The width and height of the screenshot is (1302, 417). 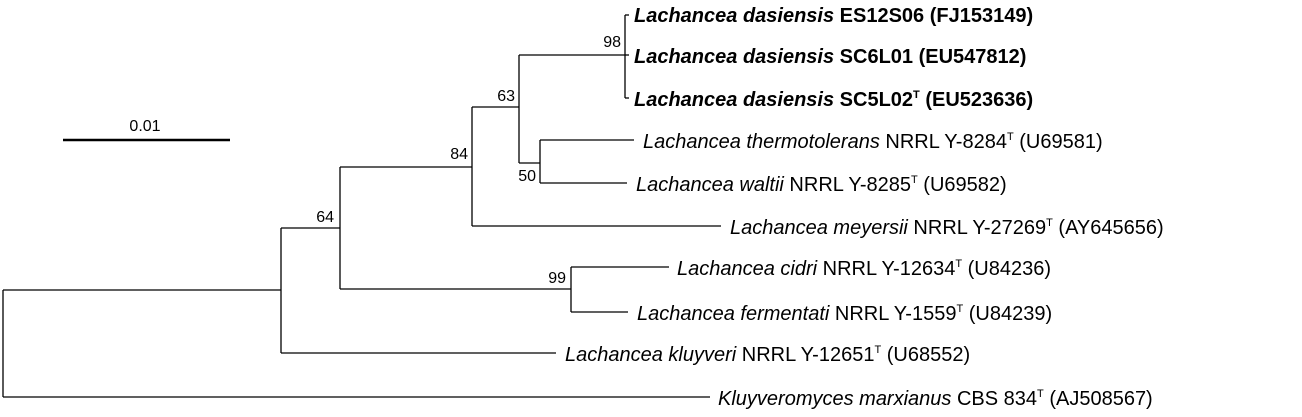 What do you see at coordinates (612, 42) in the screenshot?
I see `bootstrap-98: 98` at bounding box center [612, 42].